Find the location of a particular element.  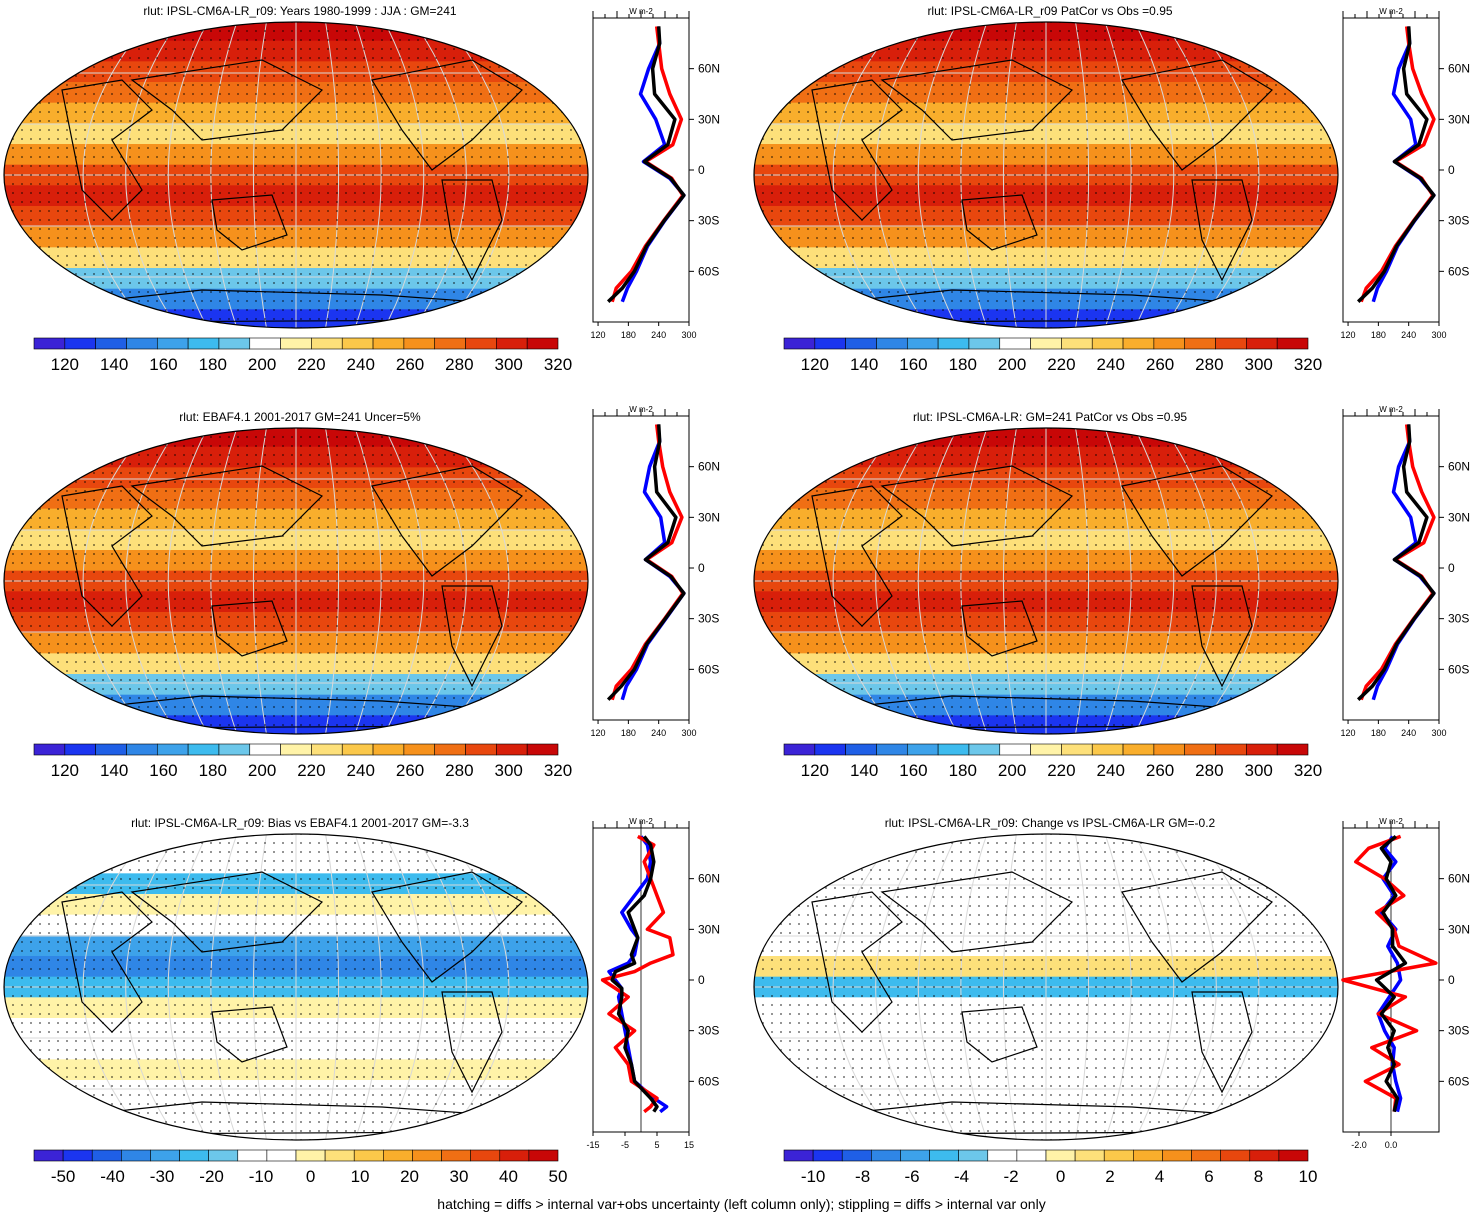

colorbar-label: -2 is located at coordinates (1011, 1176).